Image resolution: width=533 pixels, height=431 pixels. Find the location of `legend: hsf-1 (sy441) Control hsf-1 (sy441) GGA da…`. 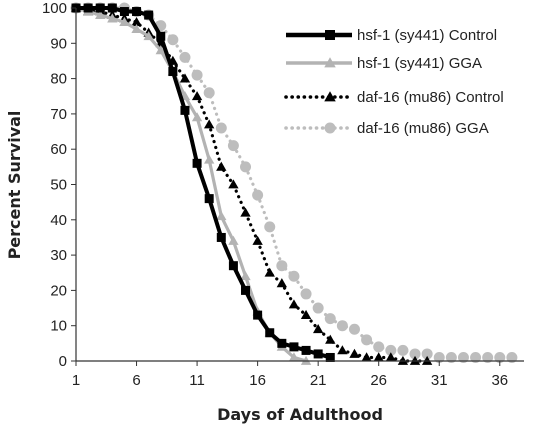

legend: hsf-1 (sy441) Control hsf-1 (sy441) GGA da… is located at coordinates (394, 82).